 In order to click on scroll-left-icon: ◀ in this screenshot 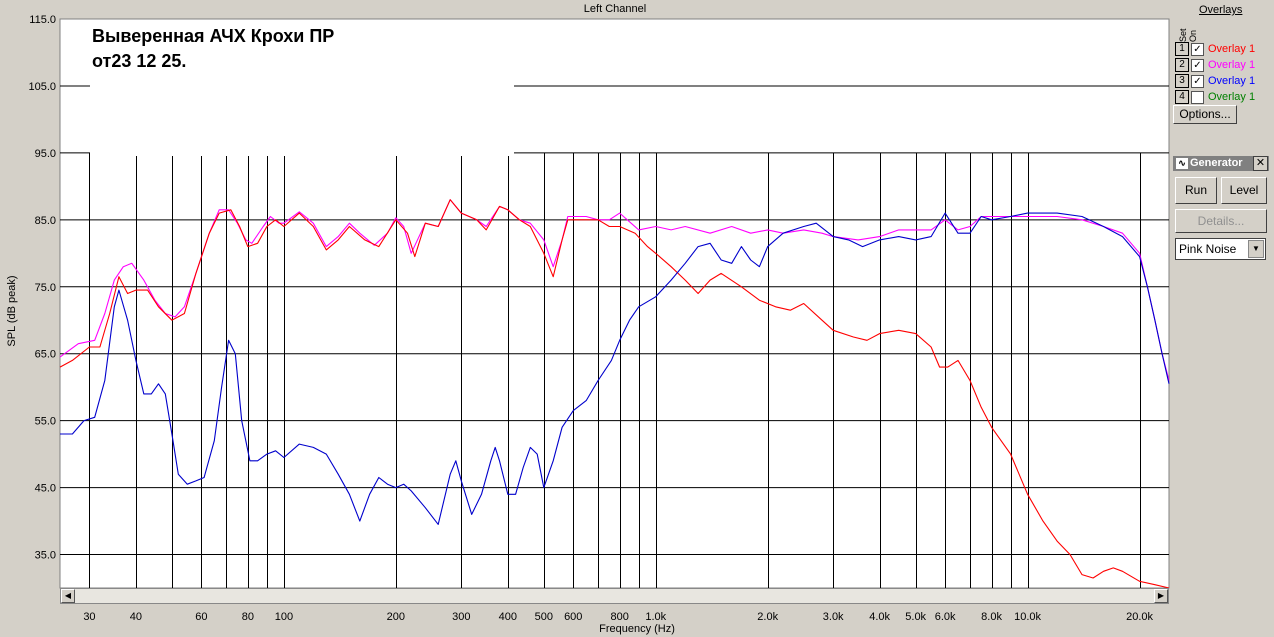, I will do `click(68, 596)`.